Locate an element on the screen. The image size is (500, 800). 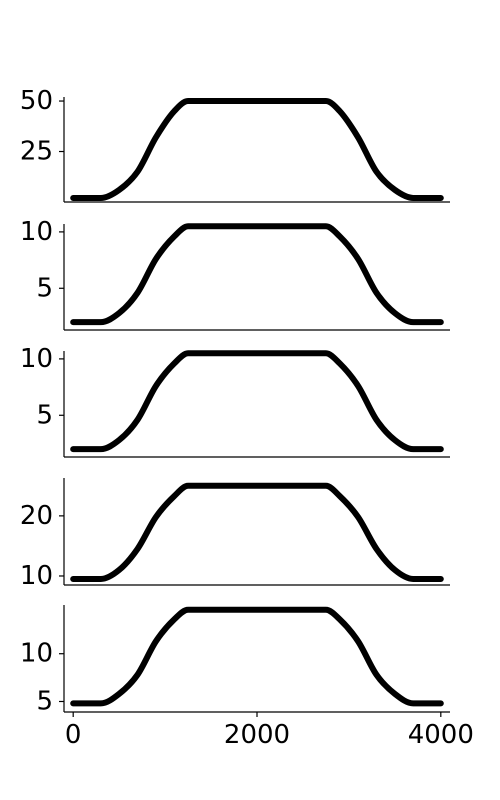
chart-panel-2: 5 10 is located at coordinates (235, 274).